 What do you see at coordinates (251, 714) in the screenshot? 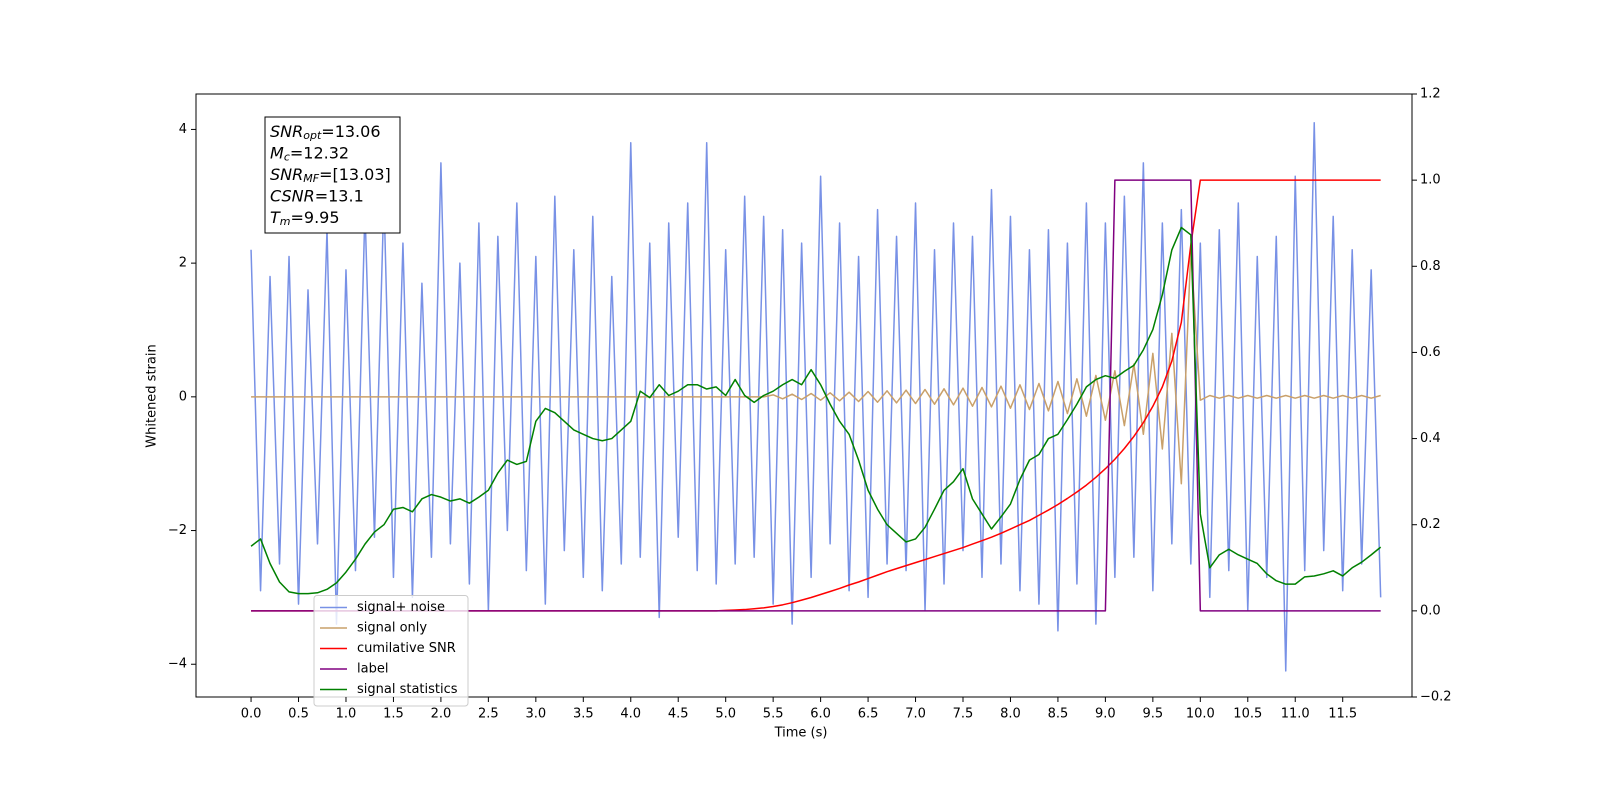
I see `x-tick-label: 0.0` at bounding box center [251, 714].